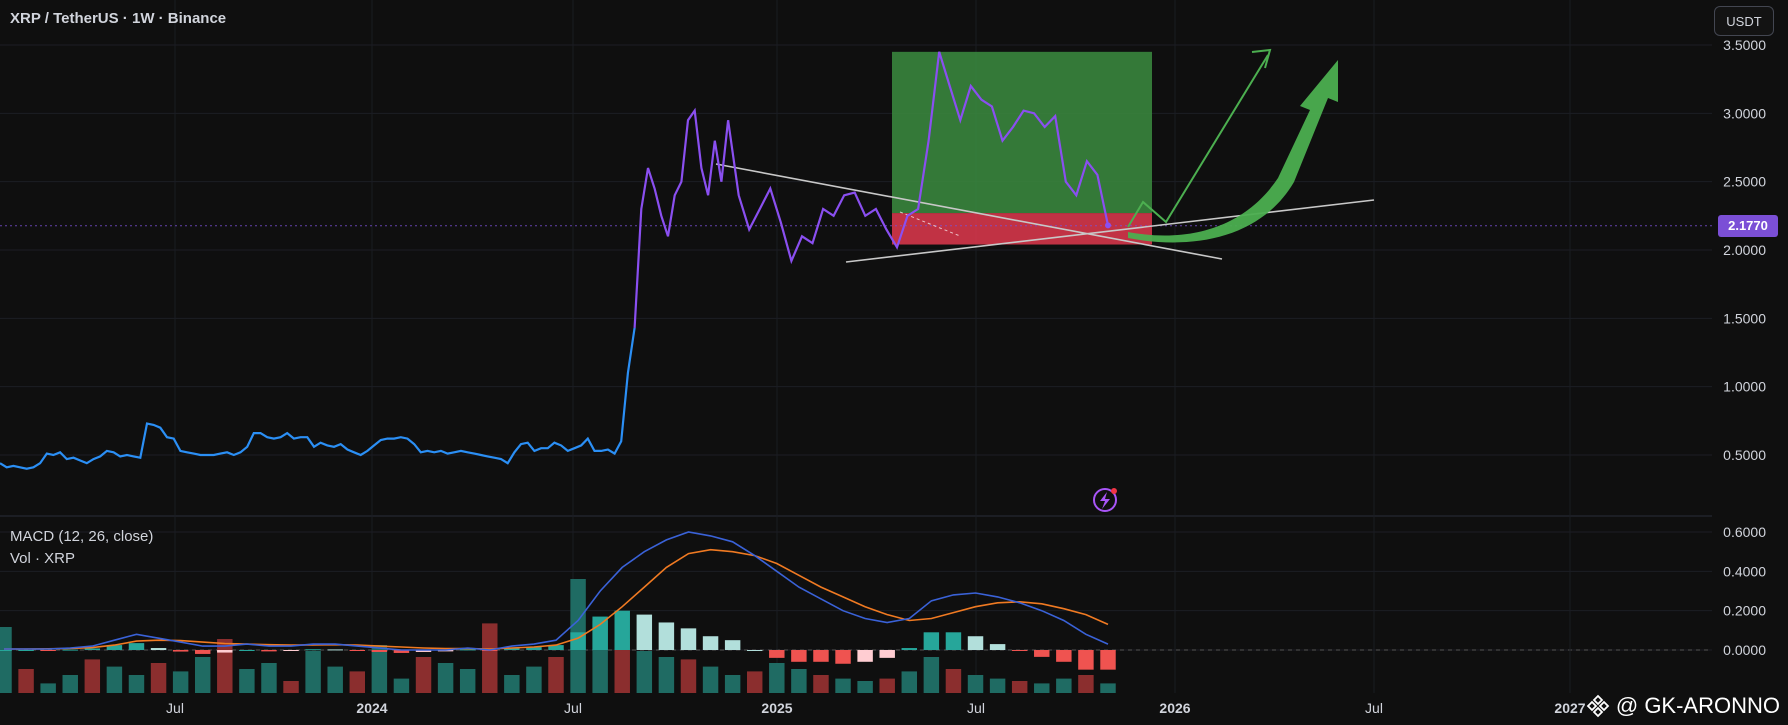 This screenshot has width=1788, height=725. What do you see at coordinates (556, 599) in the screenshot?
I see `signal-line` at bounding box center [556, 599].